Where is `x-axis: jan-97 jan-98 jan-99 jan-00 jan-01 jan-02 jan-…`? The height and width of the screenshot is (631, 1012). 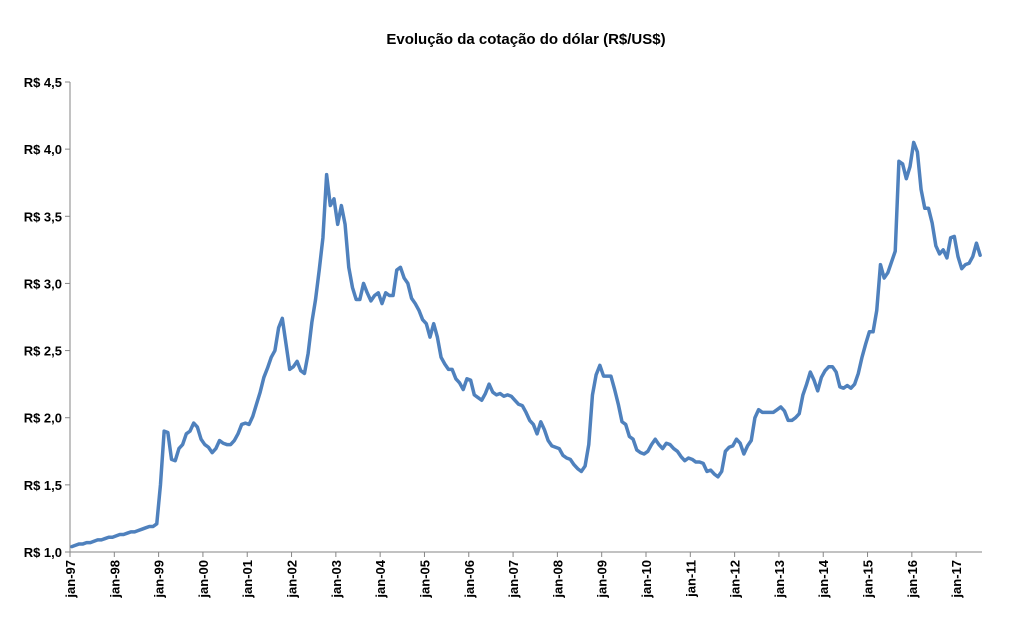 x-axis: jan-97 jan-98 jan-99 jan-00 jan-01 jan-02 jan-… is located at coordinates (522, 575).